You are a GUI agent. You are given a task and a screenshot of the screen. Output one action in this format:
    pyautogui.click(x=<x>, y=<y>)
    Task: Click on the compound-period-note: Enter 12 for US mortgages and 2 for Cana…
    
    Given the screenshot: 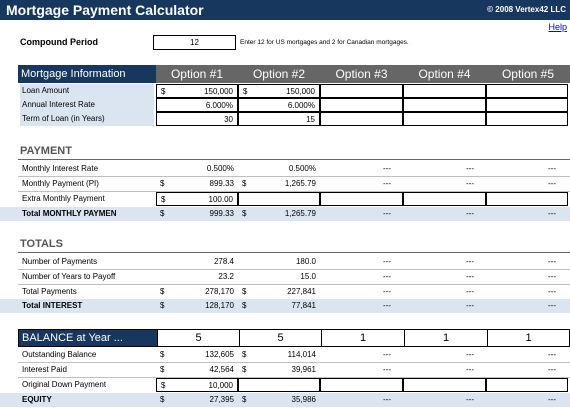 What is the action you would take?
    pyautogui.click(x=324, y=42)
    